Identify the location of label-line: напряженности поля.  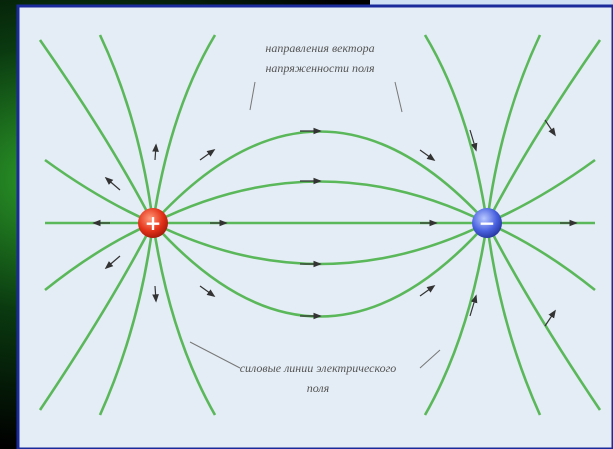
(320, 68).